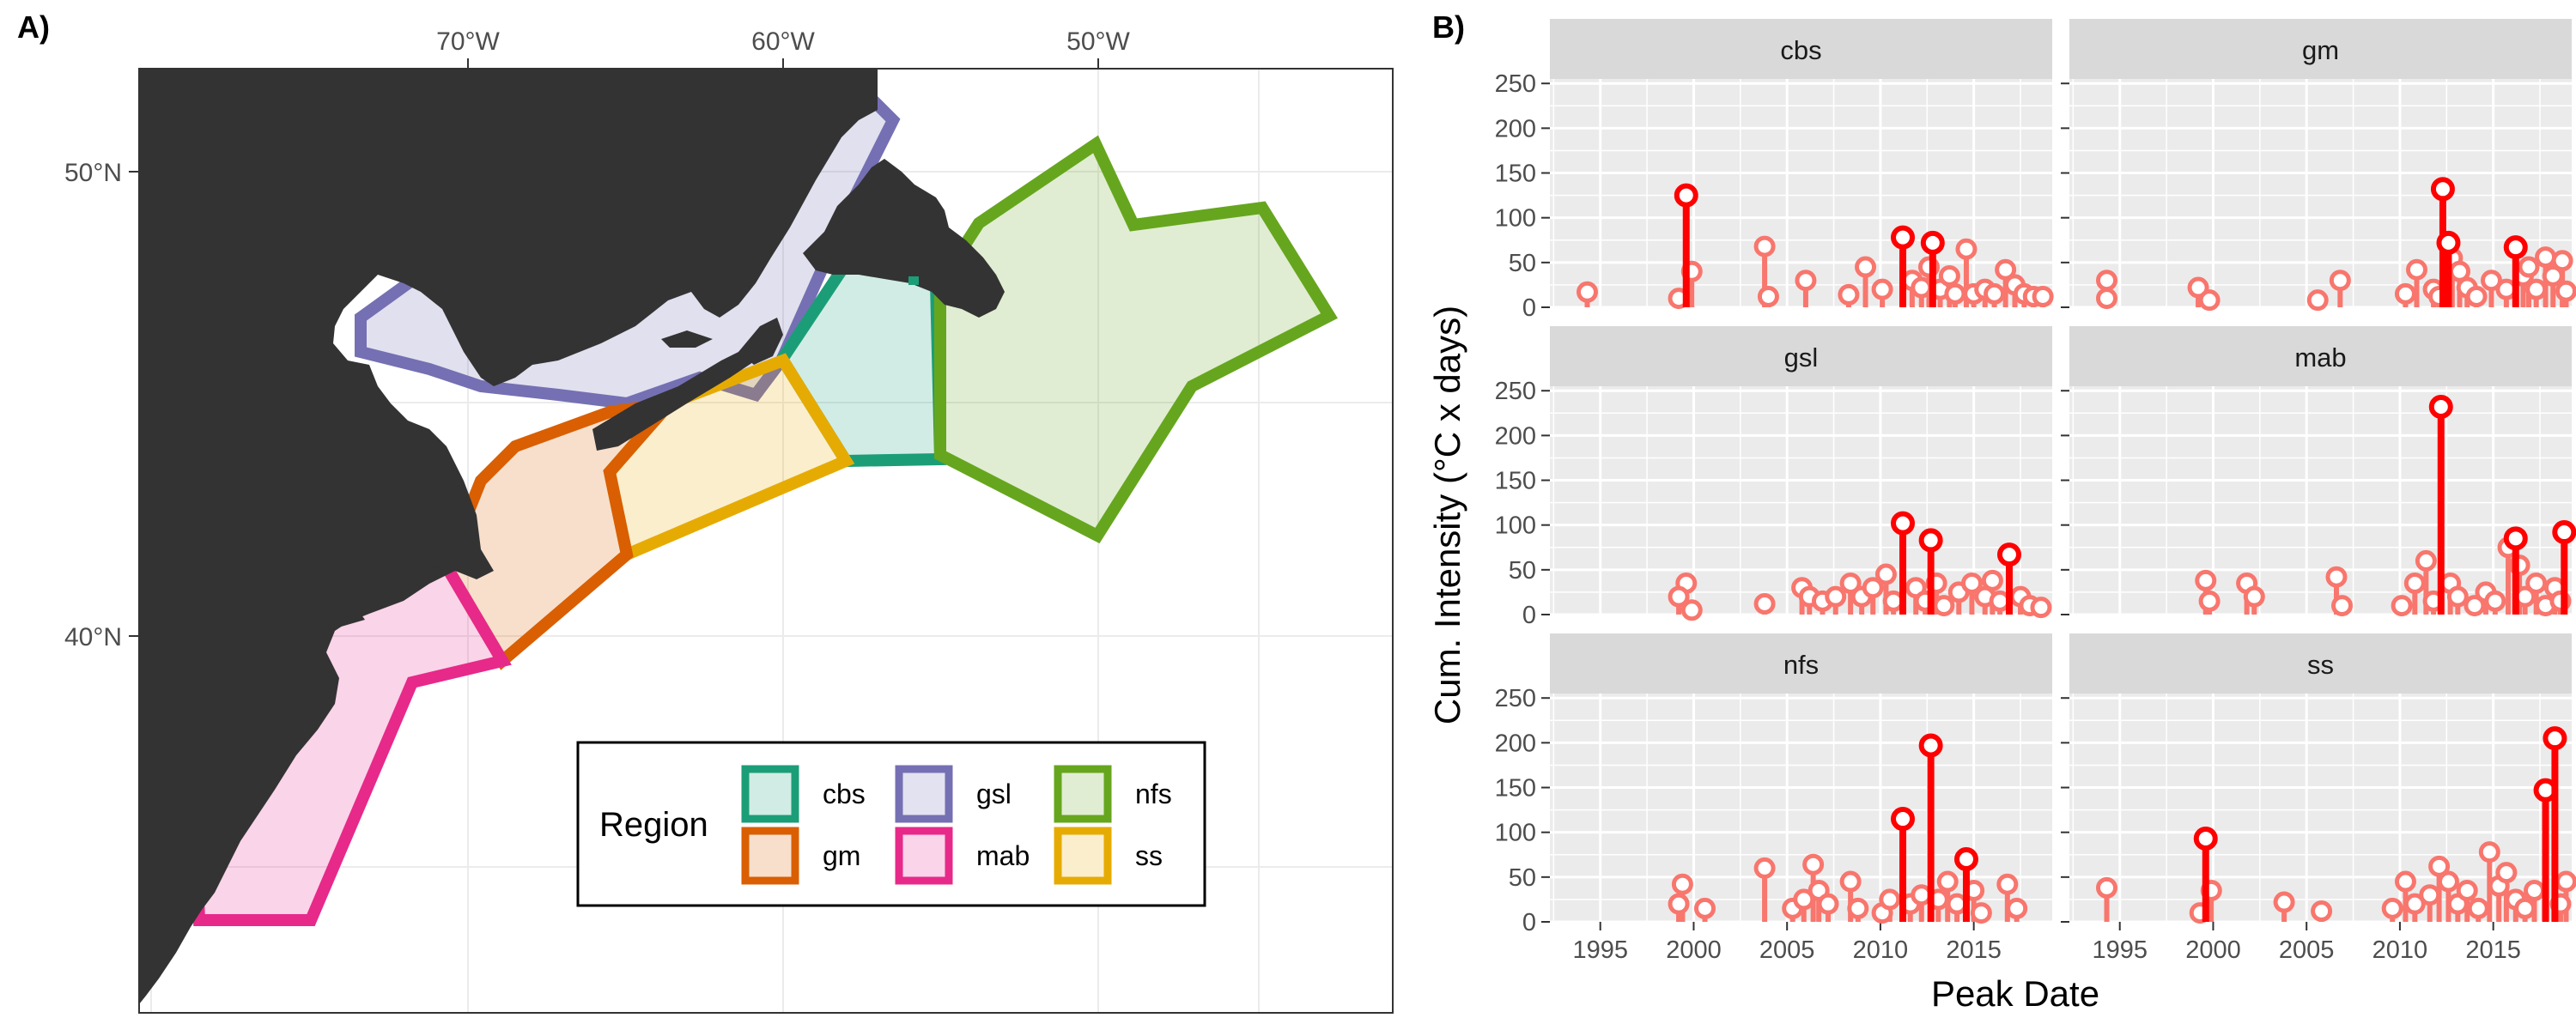  Describe the element at coordinates (760, 341) in the screenshot. I see `land-cape-breton` at that location.